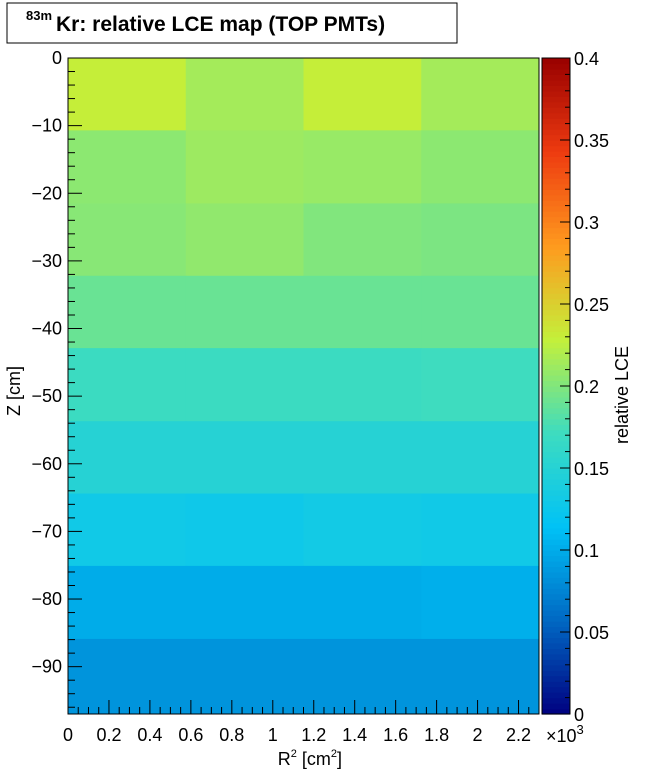 The image size is (646, 772). Describe the element at coordinates (579, 715) in the screenshot. I see `z-tick-label: 0` at that location.